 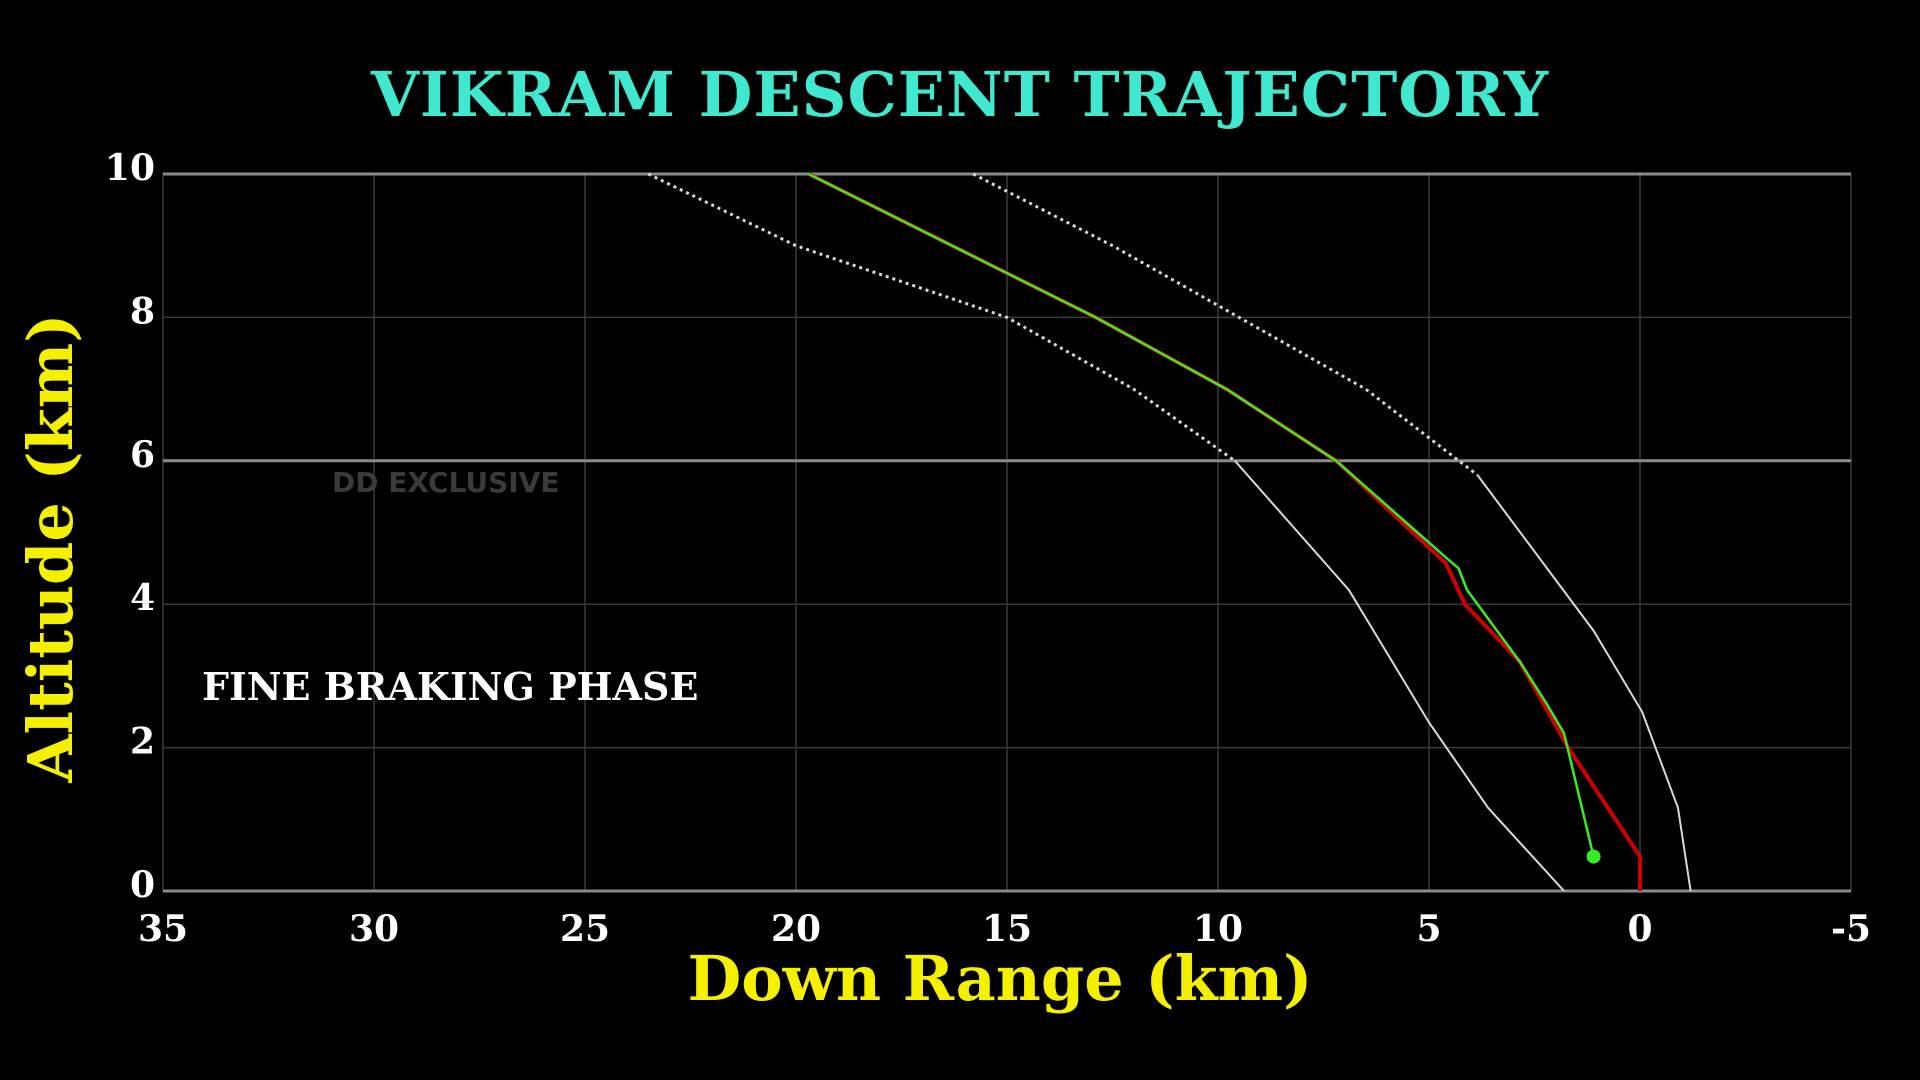 What do you see at coordinates (445, 482) in the screenshot?
I see `watermark: DD EXCLUSIVE` at bounding box center [445, 482].